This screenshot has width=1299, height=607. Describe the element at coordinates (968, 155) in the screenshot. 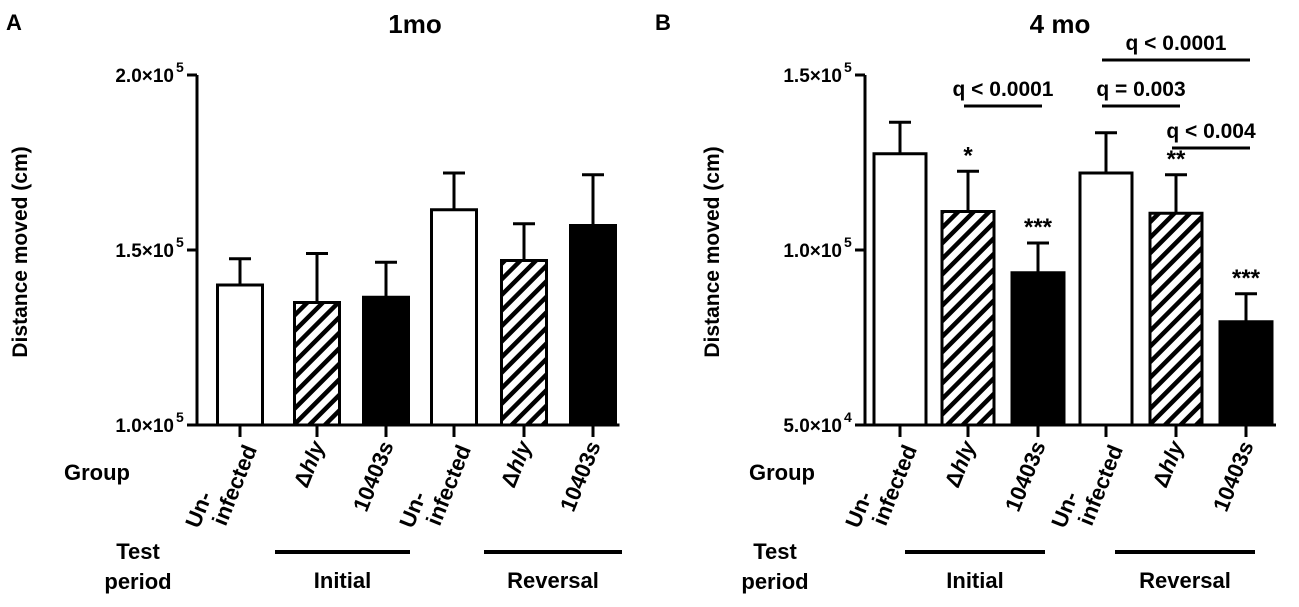

I see `significance-stars: *` at that location.